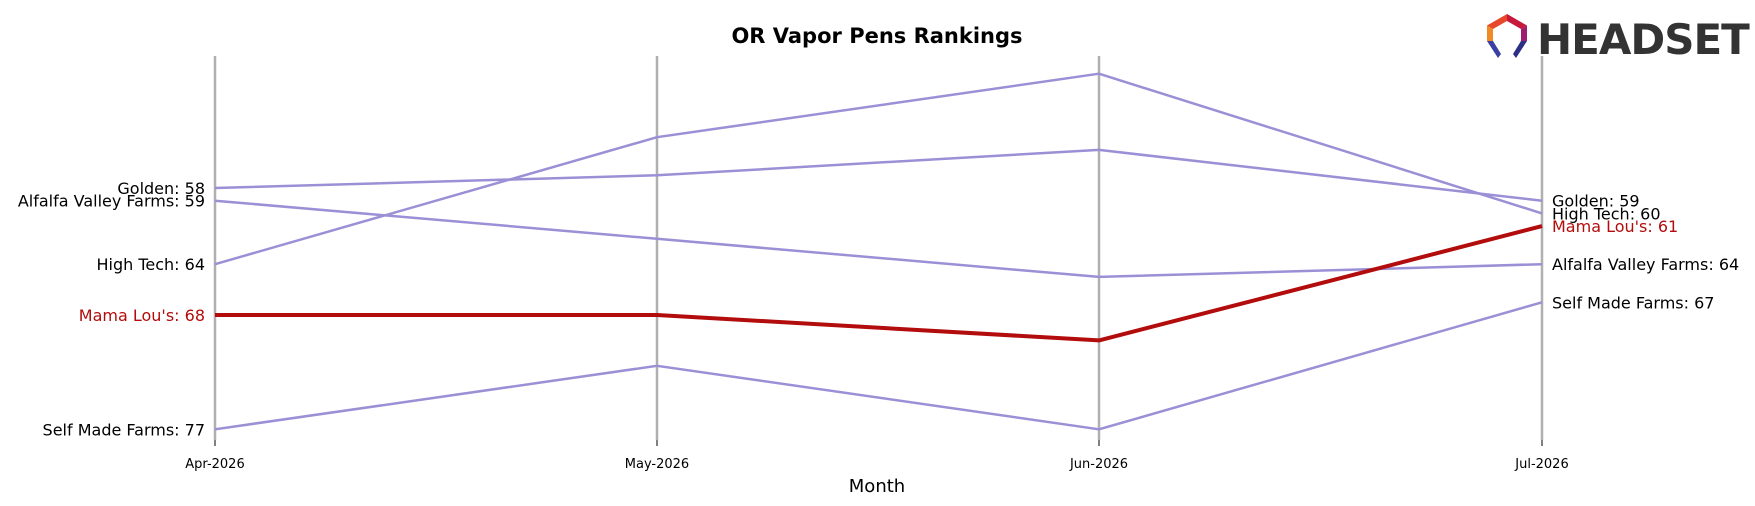  What do you see at coordinates (1098, 464) in the screenshot?
I see `x-tick-label: Jun-2026` at bounding box center [1098, 464].